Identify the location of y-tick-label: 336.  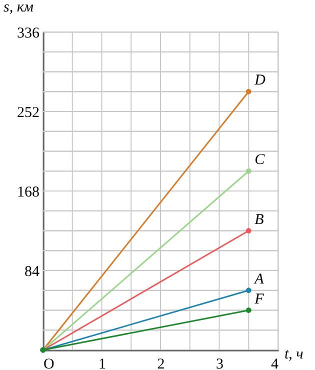
(28, 34).